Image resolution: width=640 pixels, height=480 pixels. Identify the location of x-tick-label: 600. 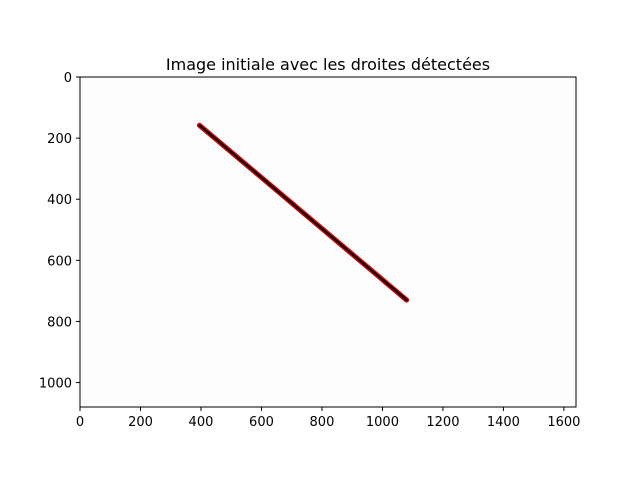
(261, 422).